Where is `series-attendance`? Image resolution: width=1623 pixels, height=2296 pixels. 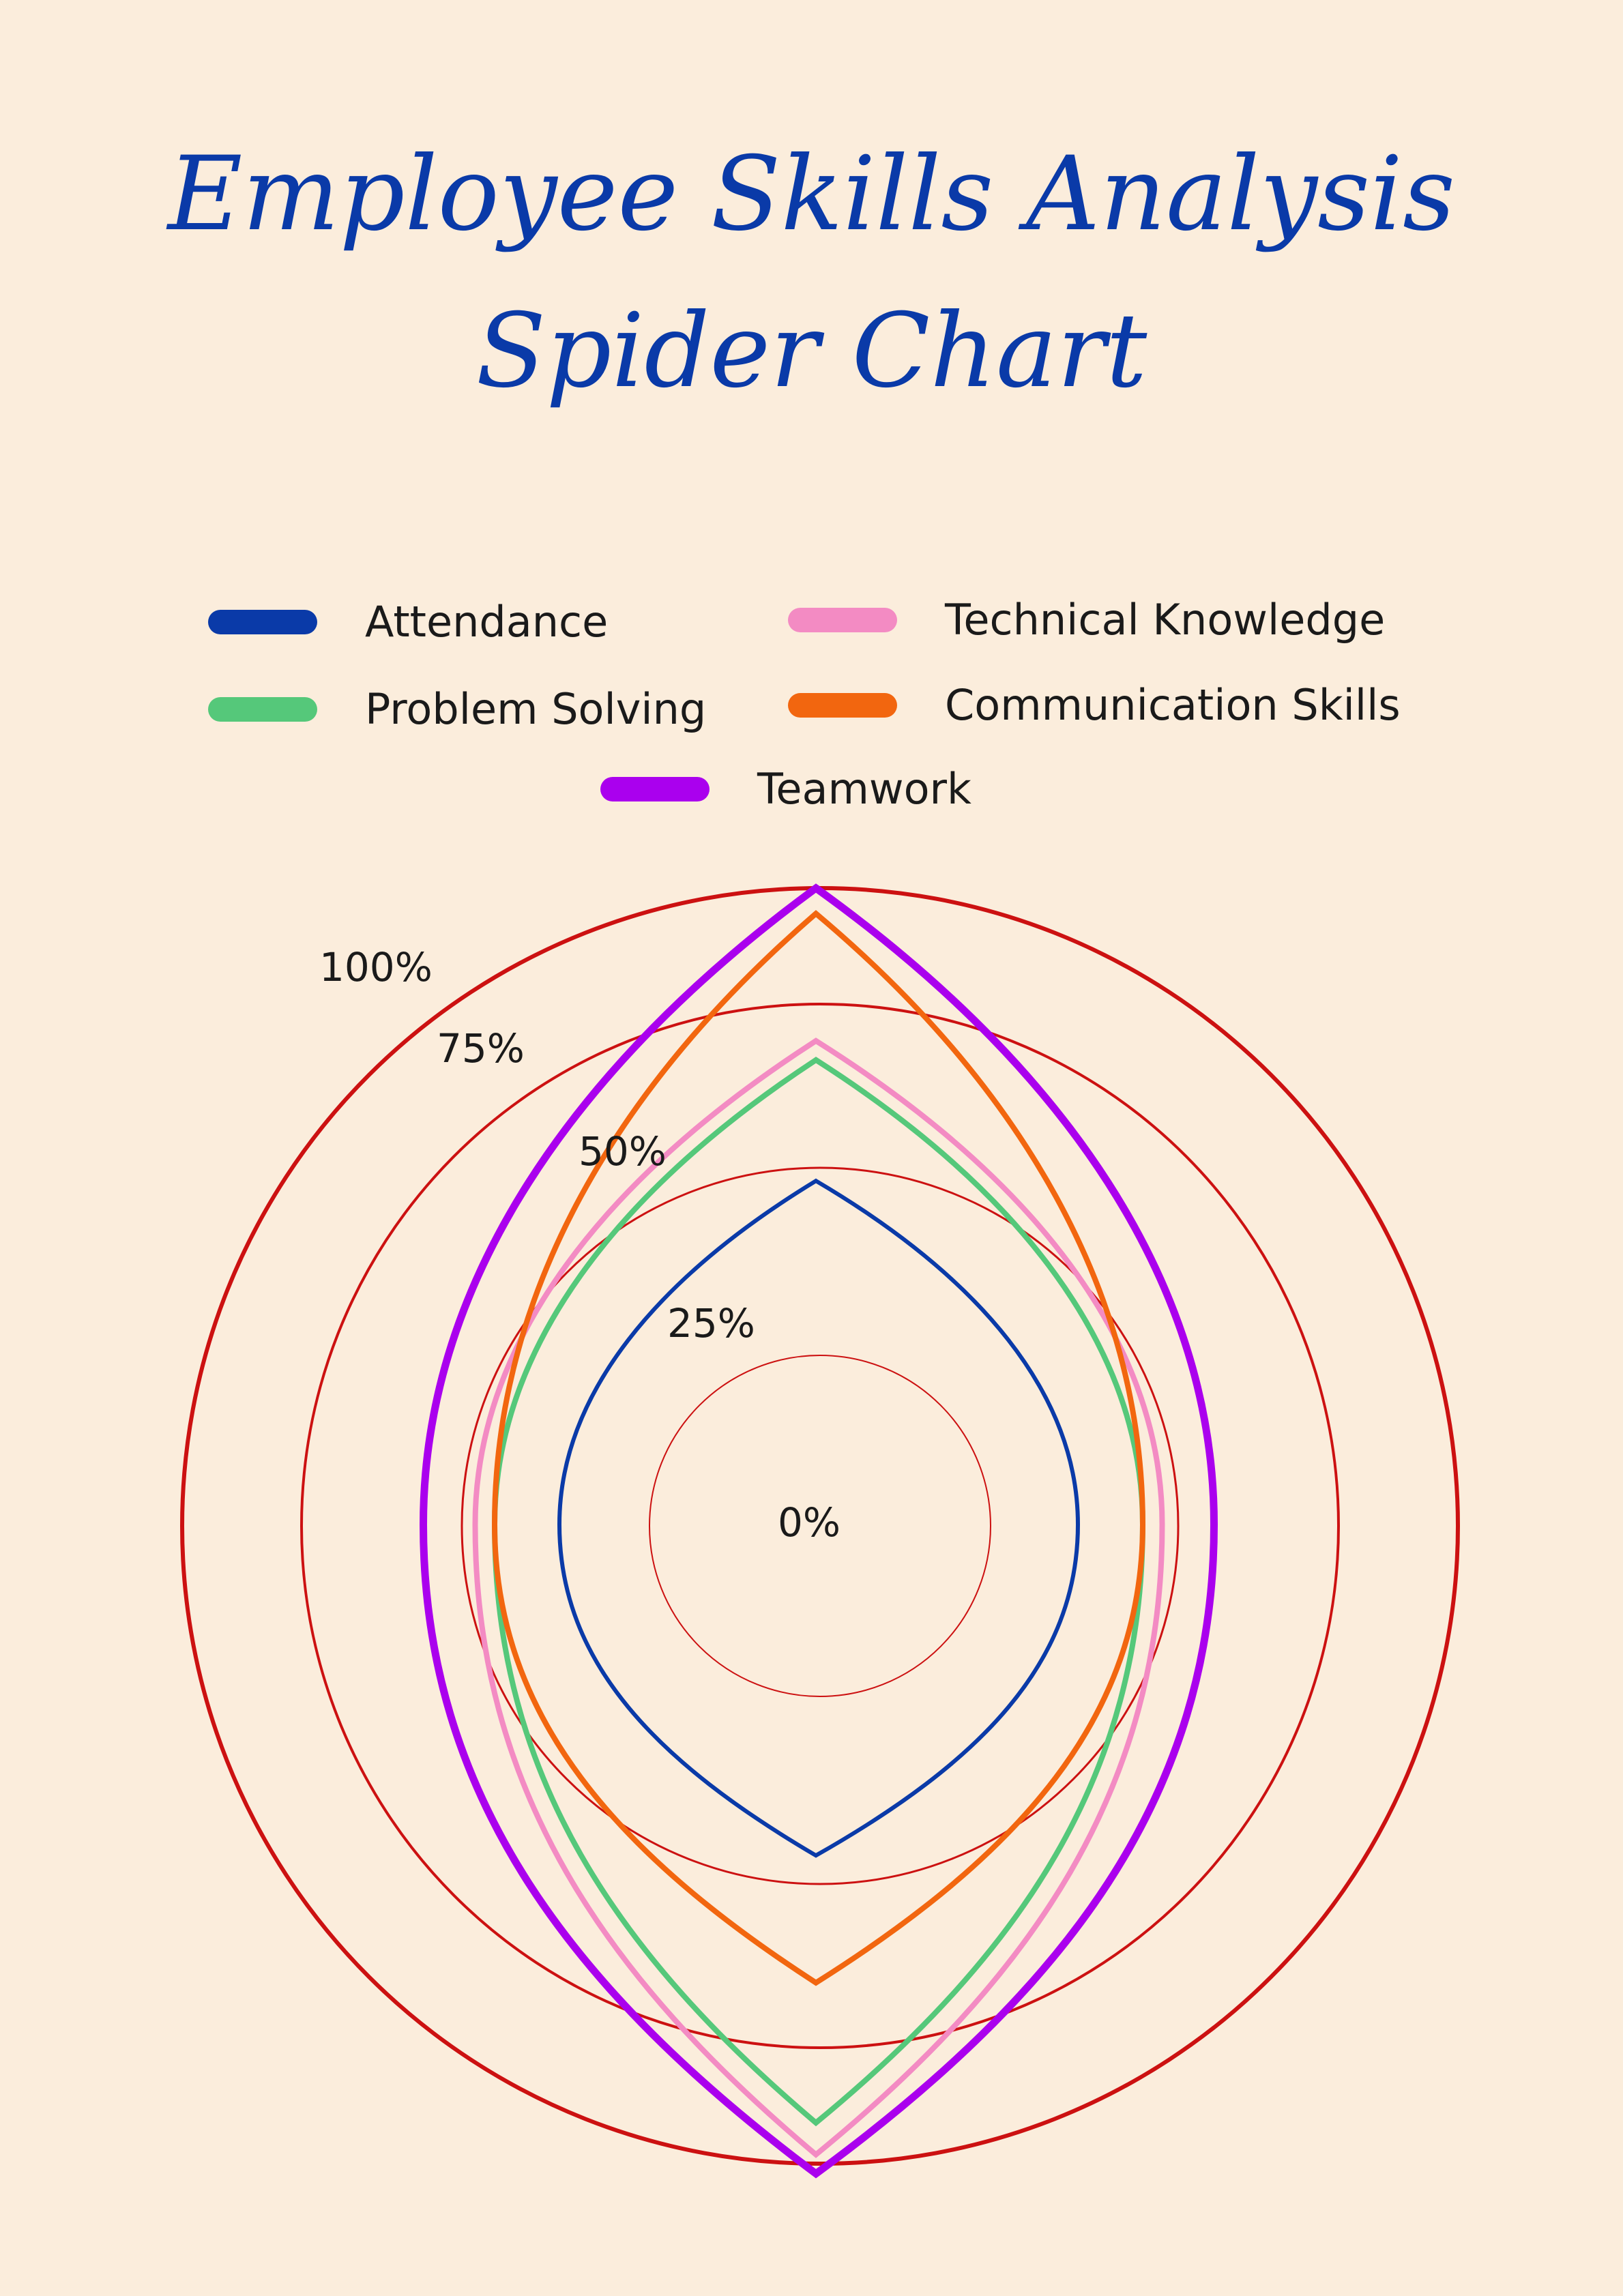 series-attendance is located at coordinates (819, 1518).